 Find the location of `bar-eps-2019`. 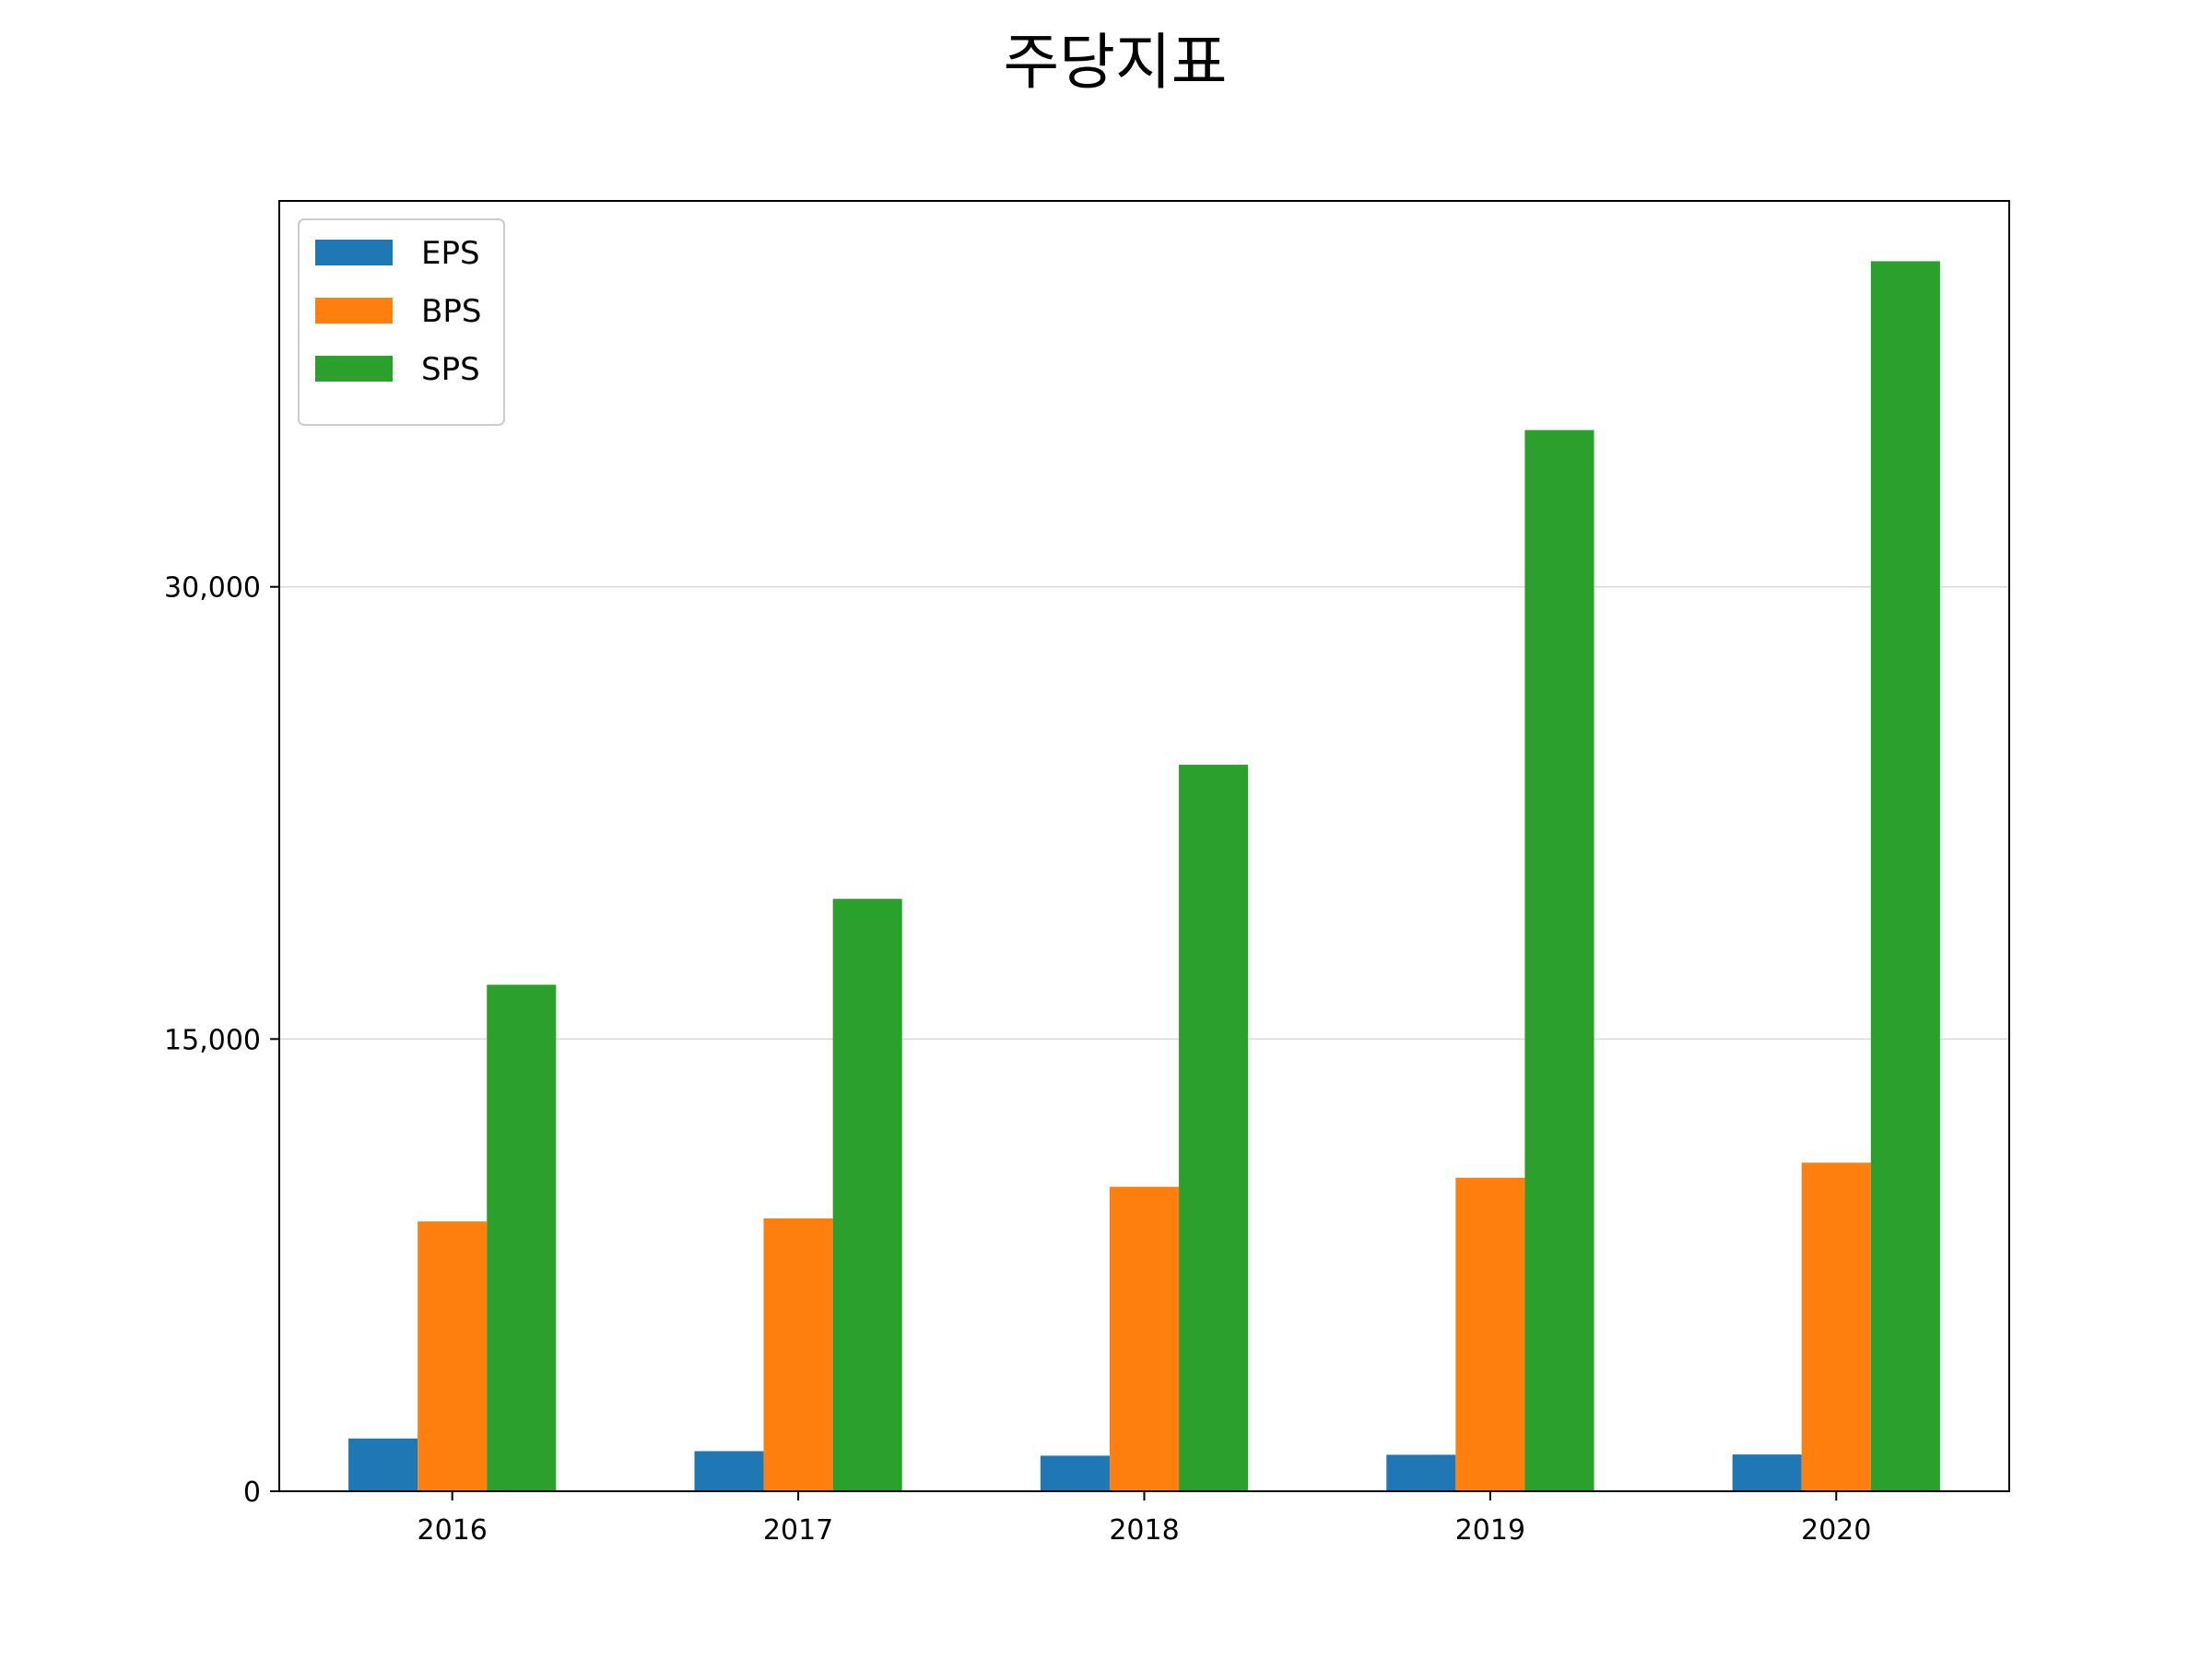

bar-eps-2019 is located at coordinates (1421, 1472).